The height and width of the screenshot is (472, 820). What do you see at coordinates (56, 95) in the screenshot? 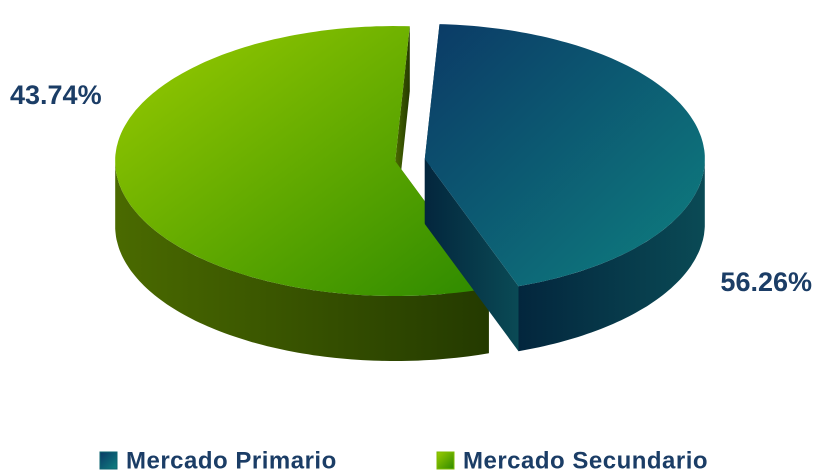
I see `data-label: 43.74%` at bounding box center [56, 95].